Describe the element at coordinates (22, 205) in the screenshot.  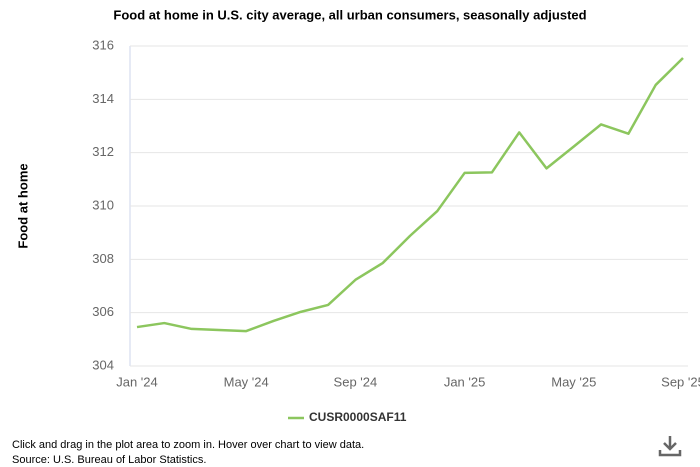
I see `y-axis-label: Food at home` at that location.